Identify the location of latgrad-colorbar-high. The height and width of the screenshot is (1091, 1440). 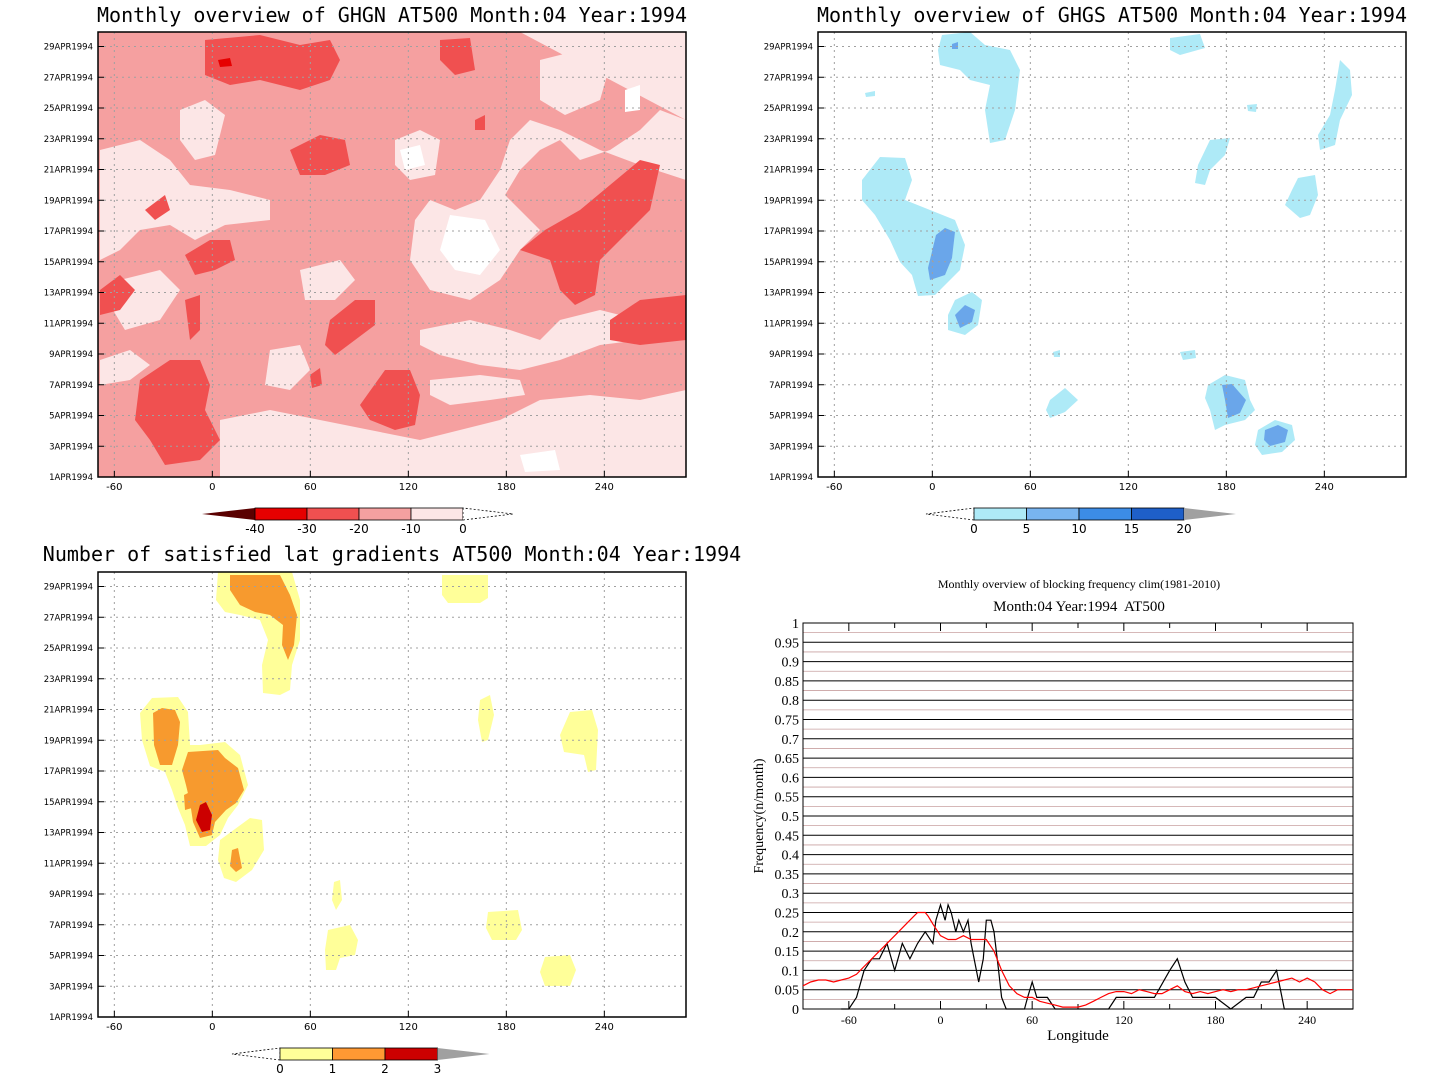
(463, 1054).